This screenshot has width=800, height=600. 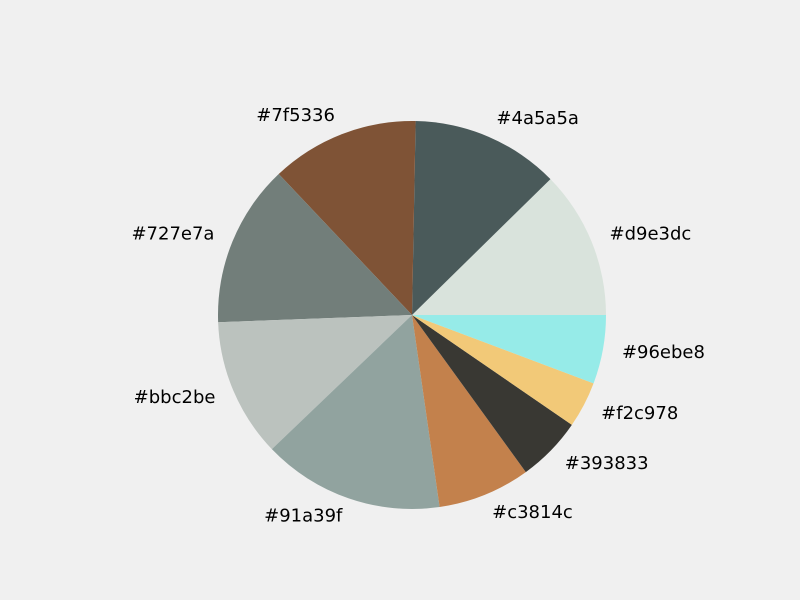 What do you see at coordinates (651, 233) in the screenshot?
I see `pie-slice-label: #d9e3dc` at bounding box center [651, 233].